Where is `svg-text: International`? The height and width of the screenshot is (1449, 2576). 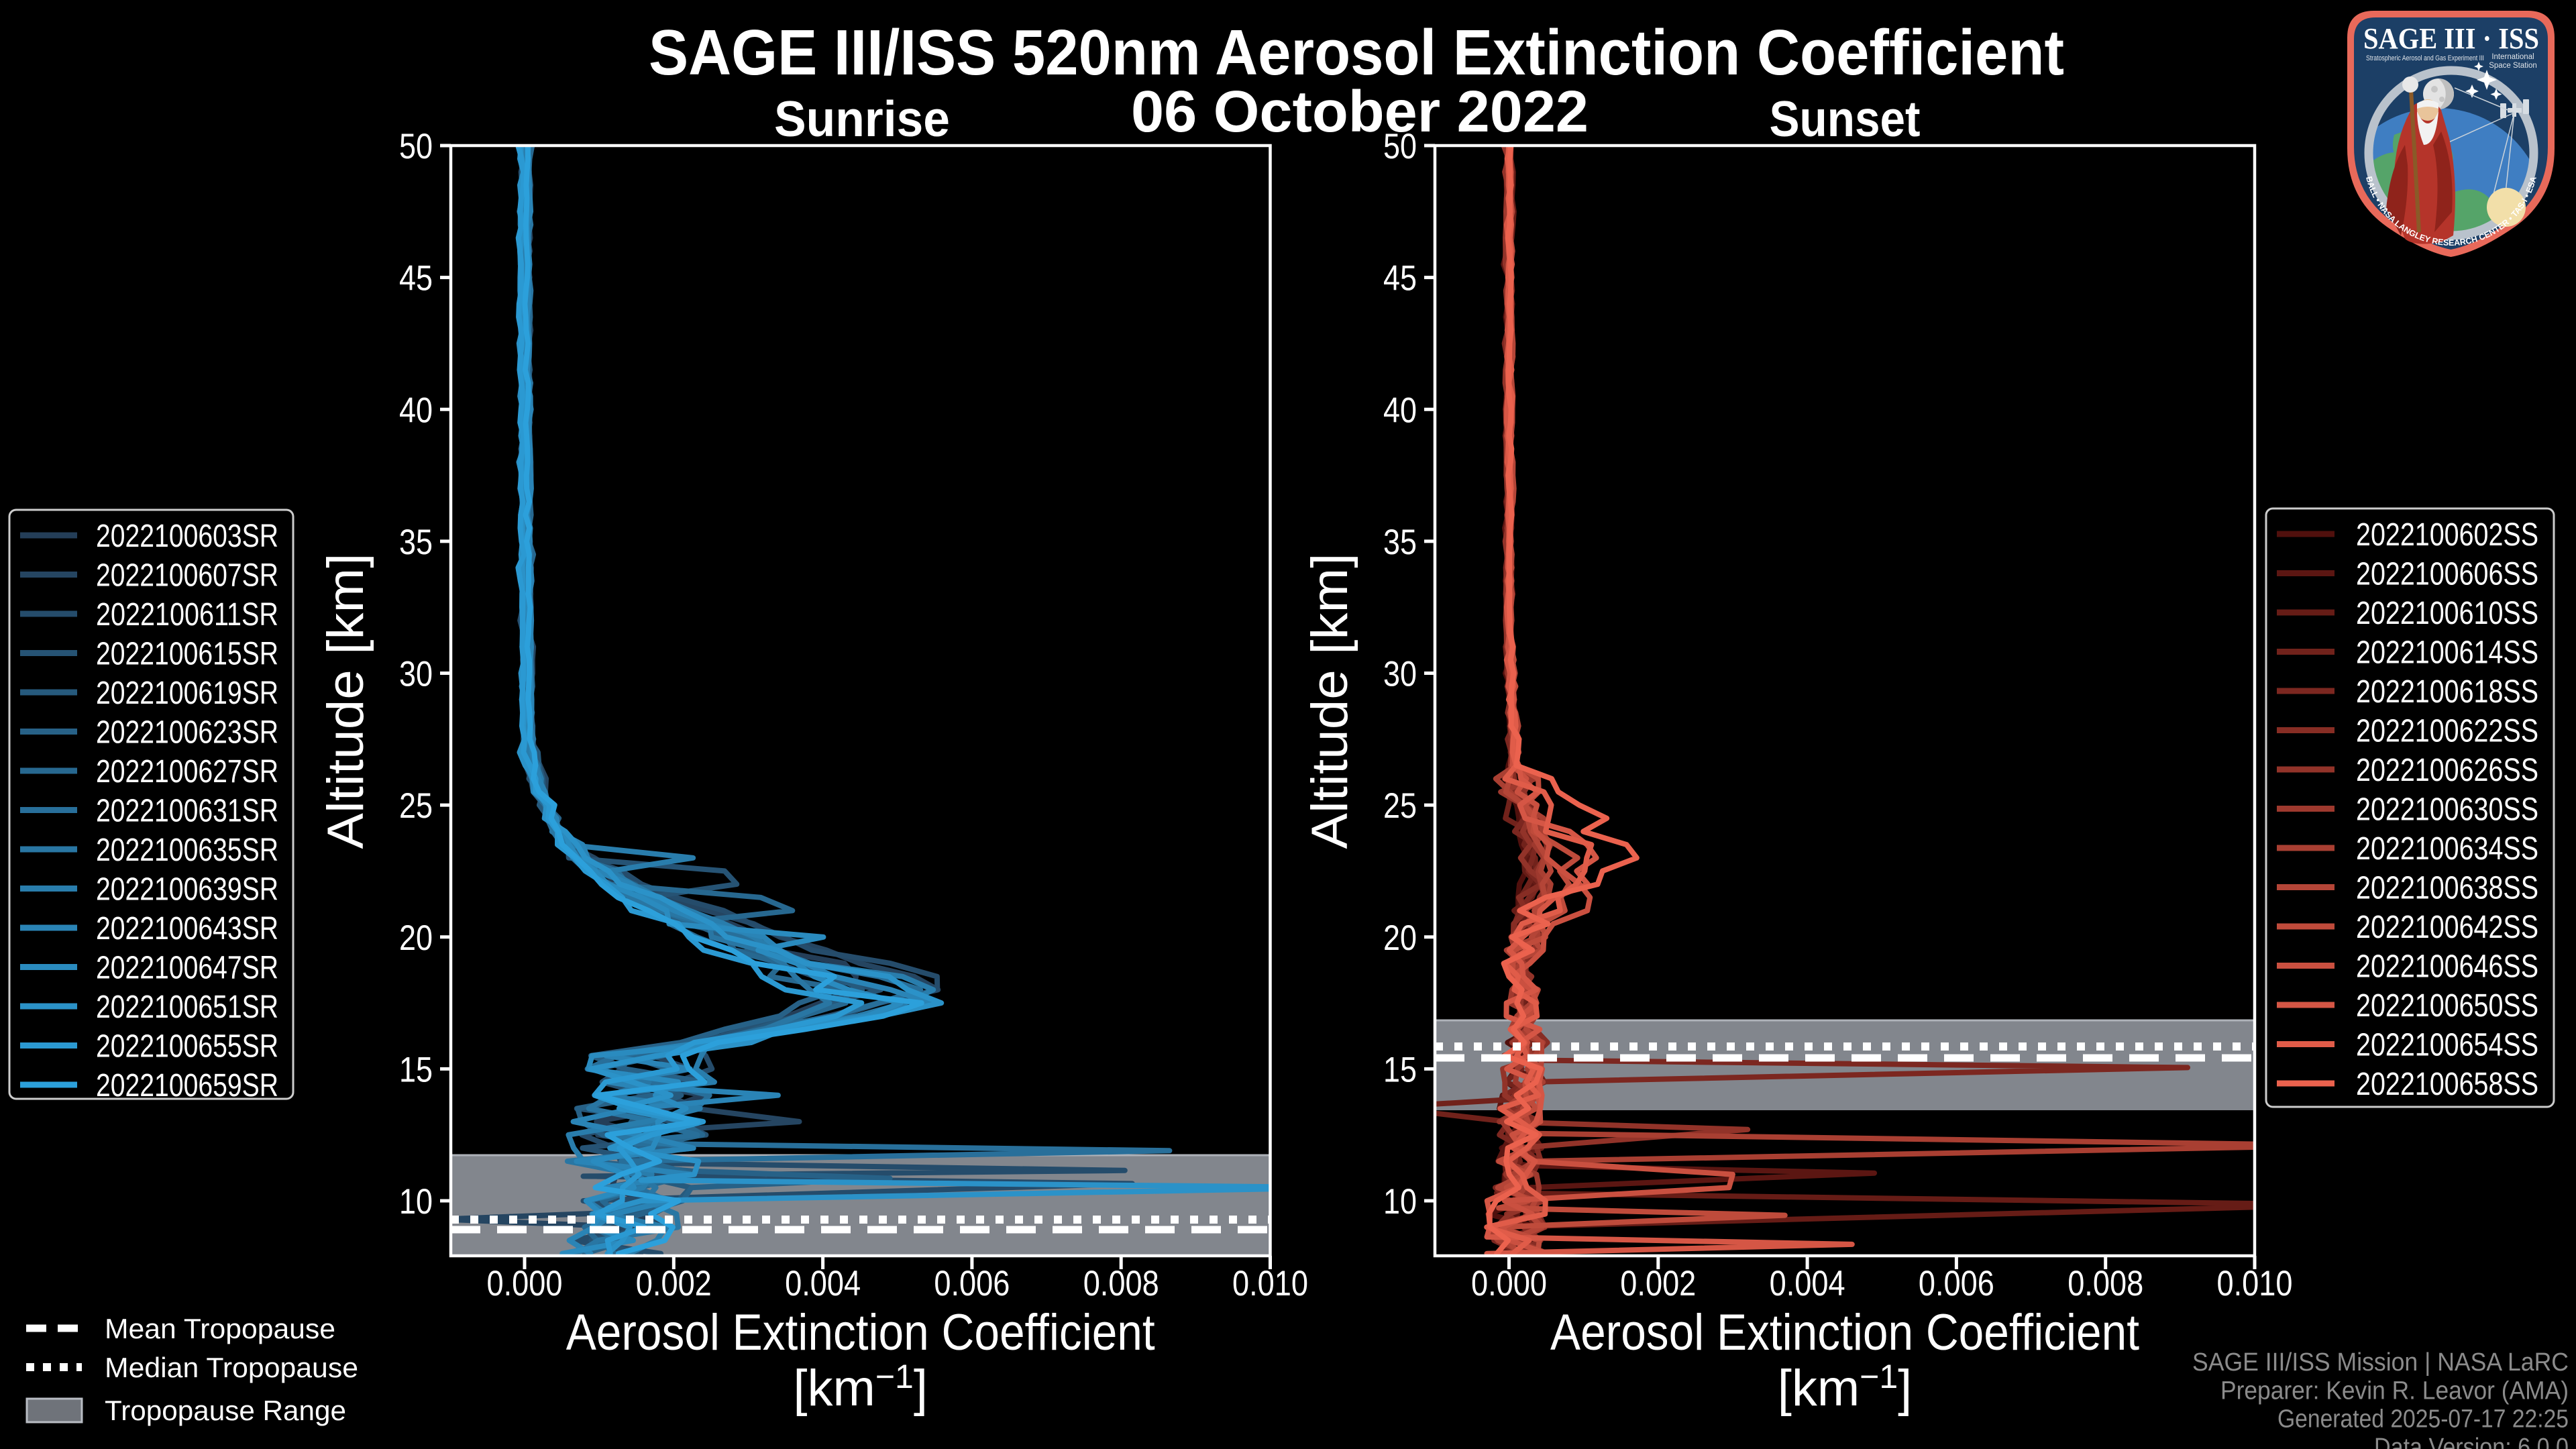 svg-text: International is located at coordinates (2512, 57).